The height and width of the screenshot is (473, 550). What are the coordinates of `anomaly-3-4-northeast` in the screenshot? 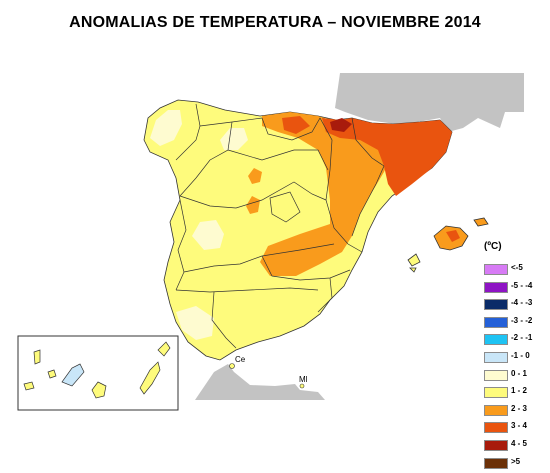 It's located at (387, 157).